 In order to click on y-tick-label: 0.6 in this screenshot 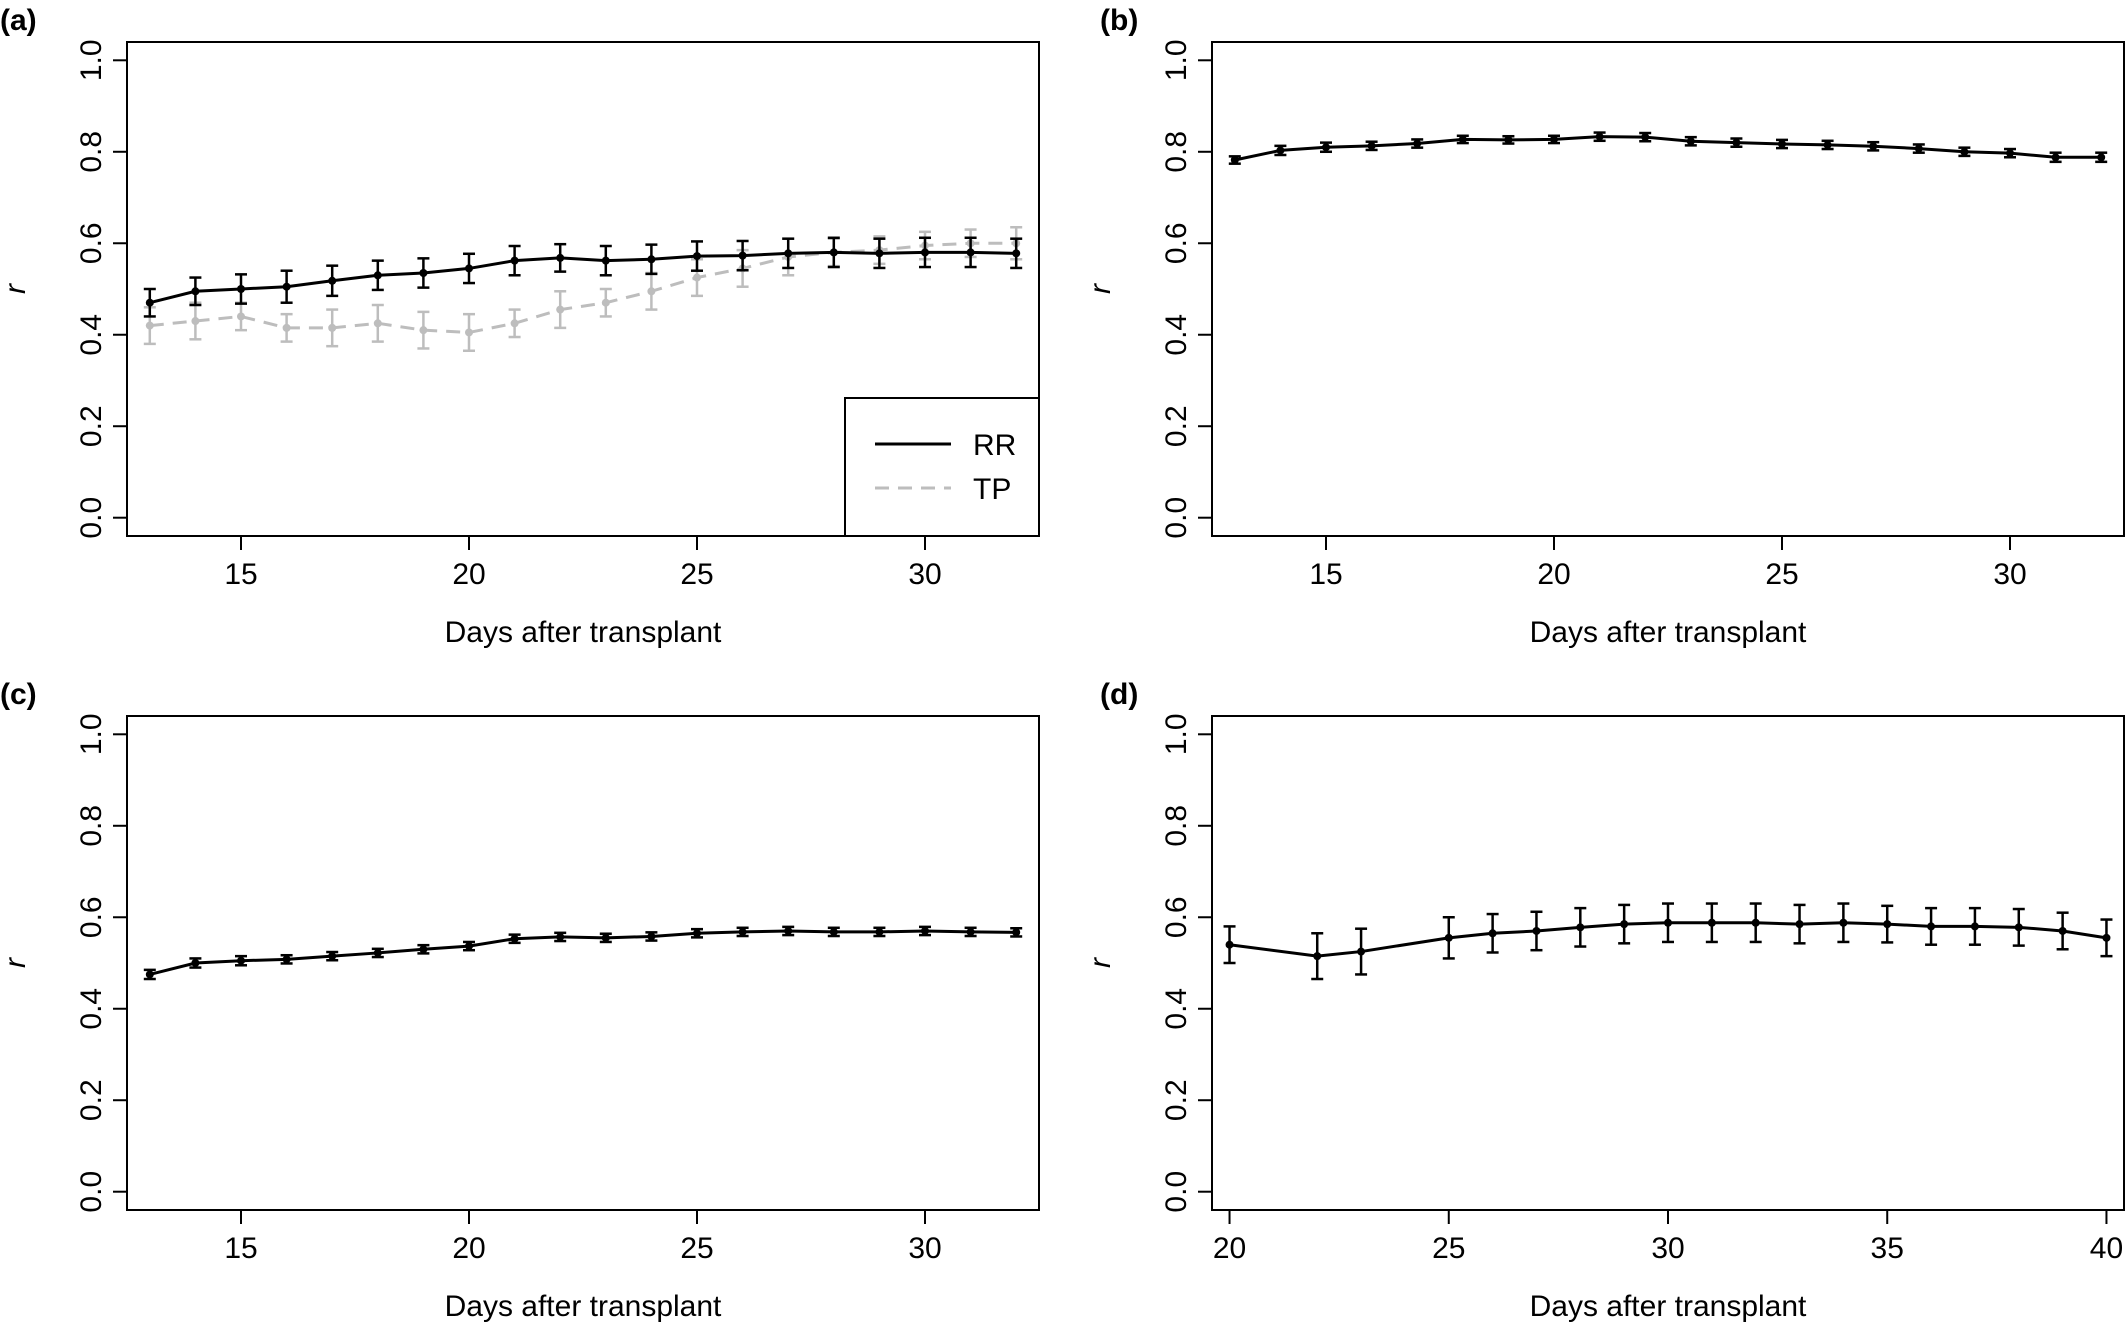, I will do `click(91, 243)`.